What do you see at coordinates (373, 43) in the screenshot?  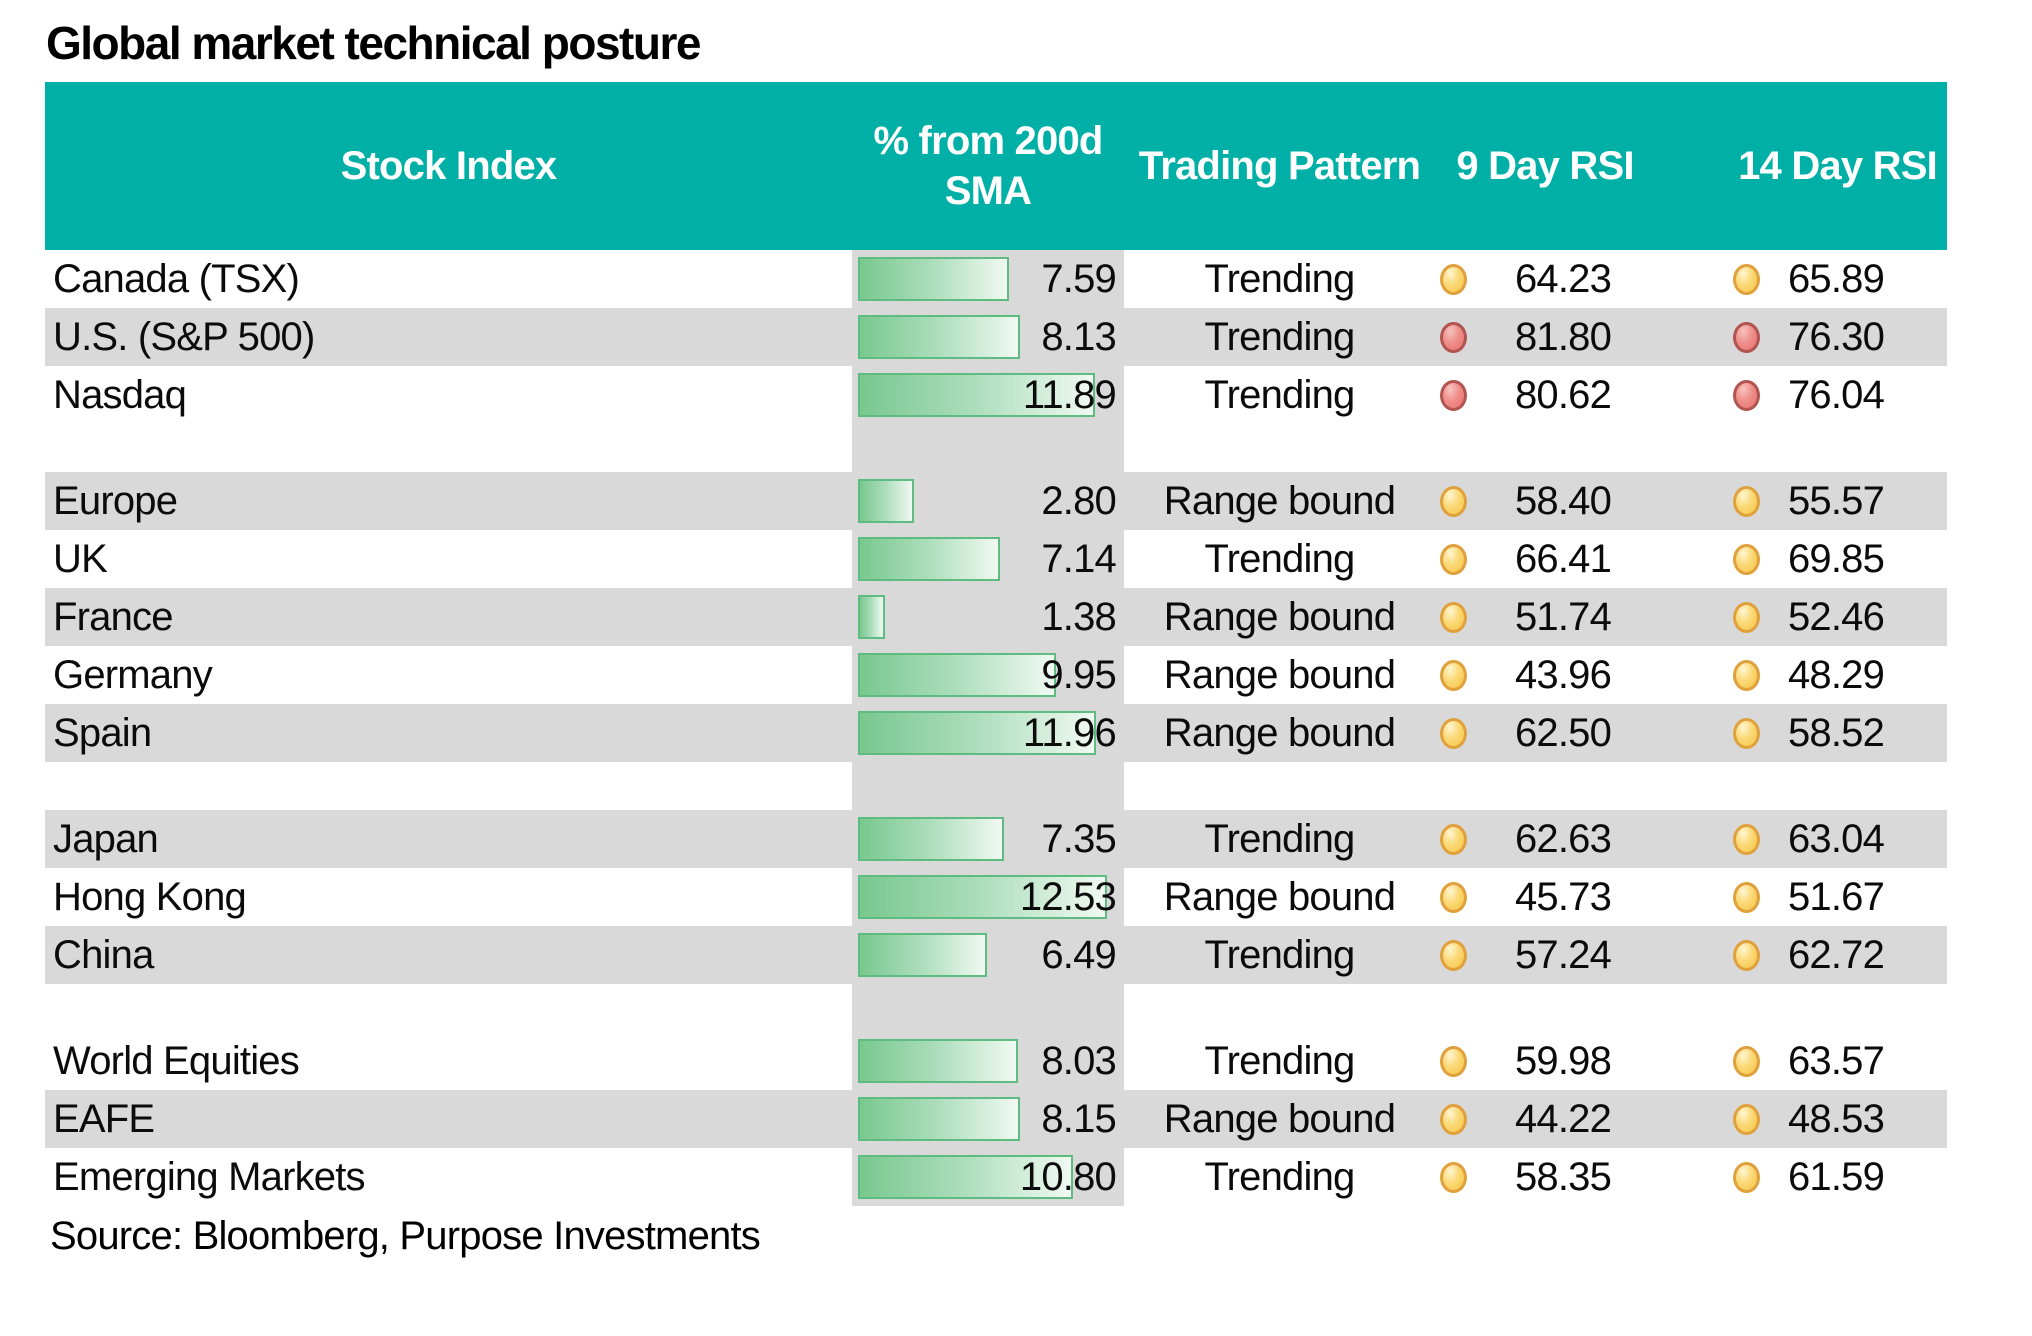 I see `page-title: Global market technical posture` at bounding box center [373, 43].